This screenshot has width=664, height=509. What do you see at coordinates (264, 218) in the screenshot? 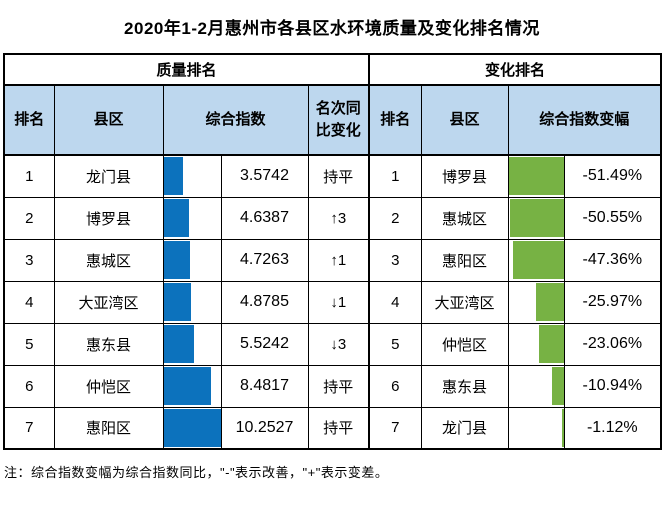
I see `quality-index-value: 4.6387` at bounding box center [264, 218].